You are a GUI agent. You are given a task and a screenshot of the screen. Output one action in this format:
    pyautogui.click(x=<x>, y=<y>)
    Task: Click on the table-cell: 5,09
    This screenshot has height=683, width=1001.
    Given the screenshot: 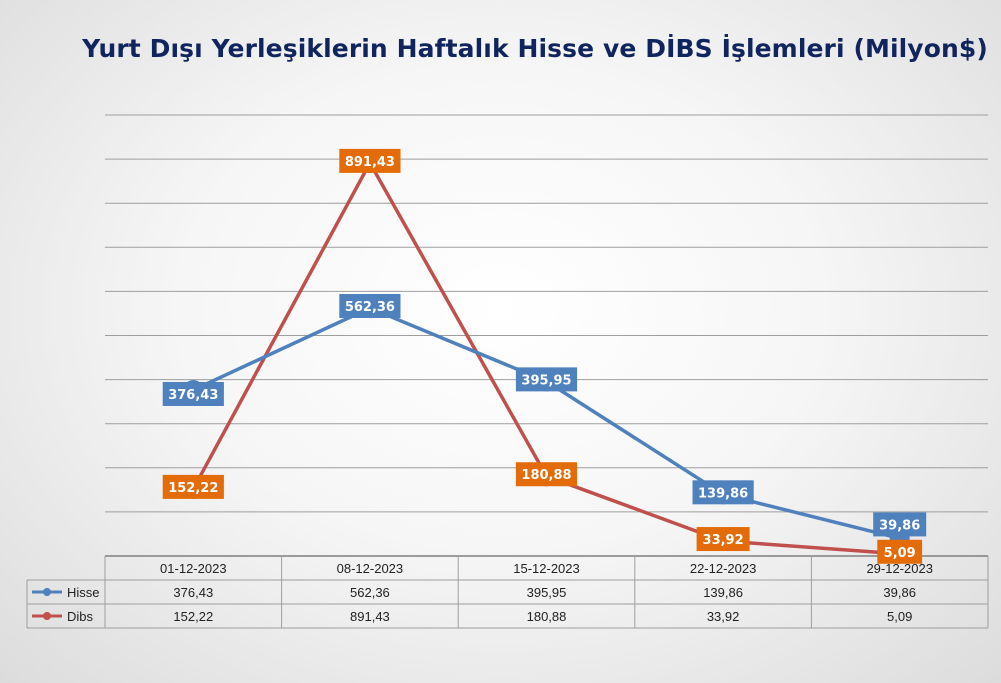 What is the action you would take?
    pyautogui.click(x=899, y=616)
    